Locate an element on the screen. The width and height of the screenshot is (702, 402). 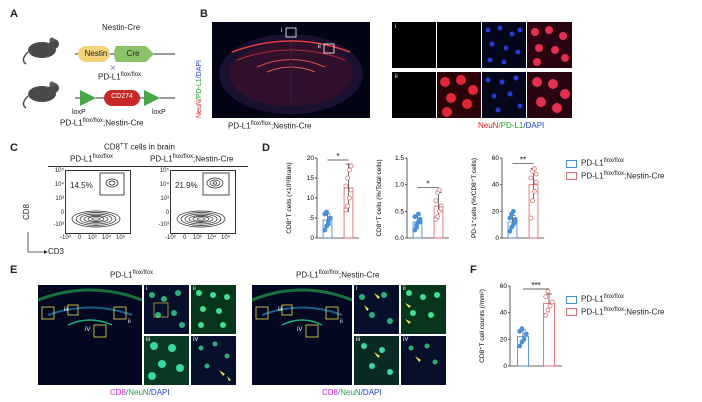
e-zoom-i is located at coordinates (166, 309).